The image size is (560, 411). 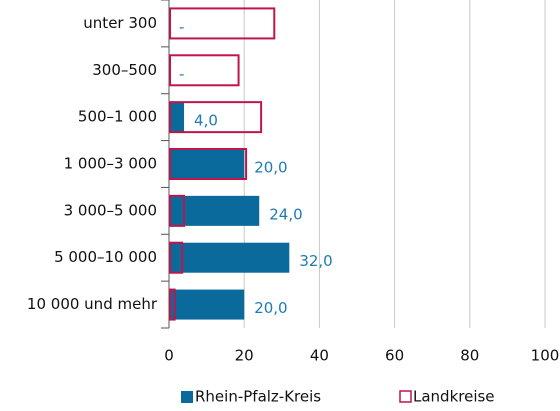 I want to click on y-tick-label: unter 300, so click(x=120, y=23).